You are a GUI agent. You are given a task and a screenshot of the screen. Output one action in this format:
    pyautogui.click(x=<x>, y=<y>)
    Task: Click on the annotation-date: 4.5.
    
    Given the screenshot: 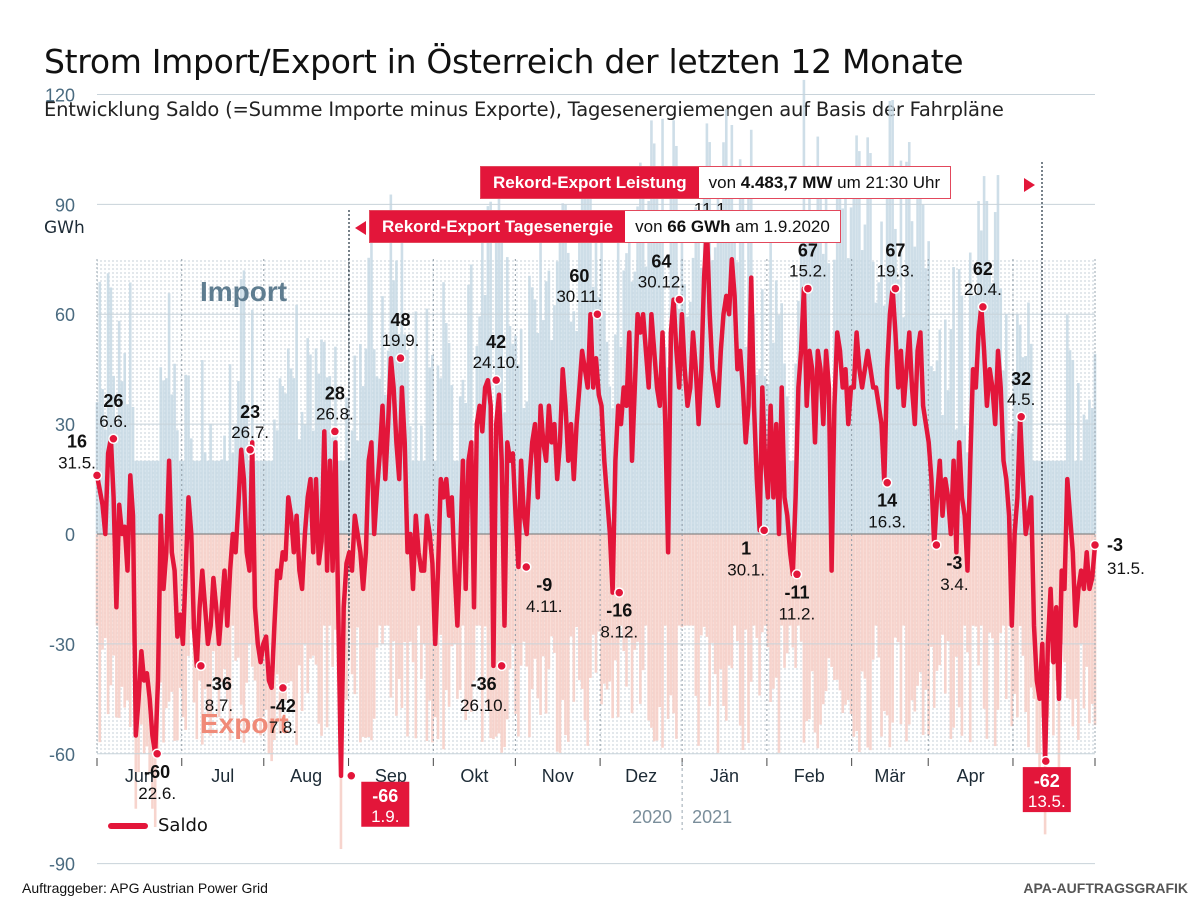 What is the action you would take?
    pyautogui.click(x=1021, y=399)
    